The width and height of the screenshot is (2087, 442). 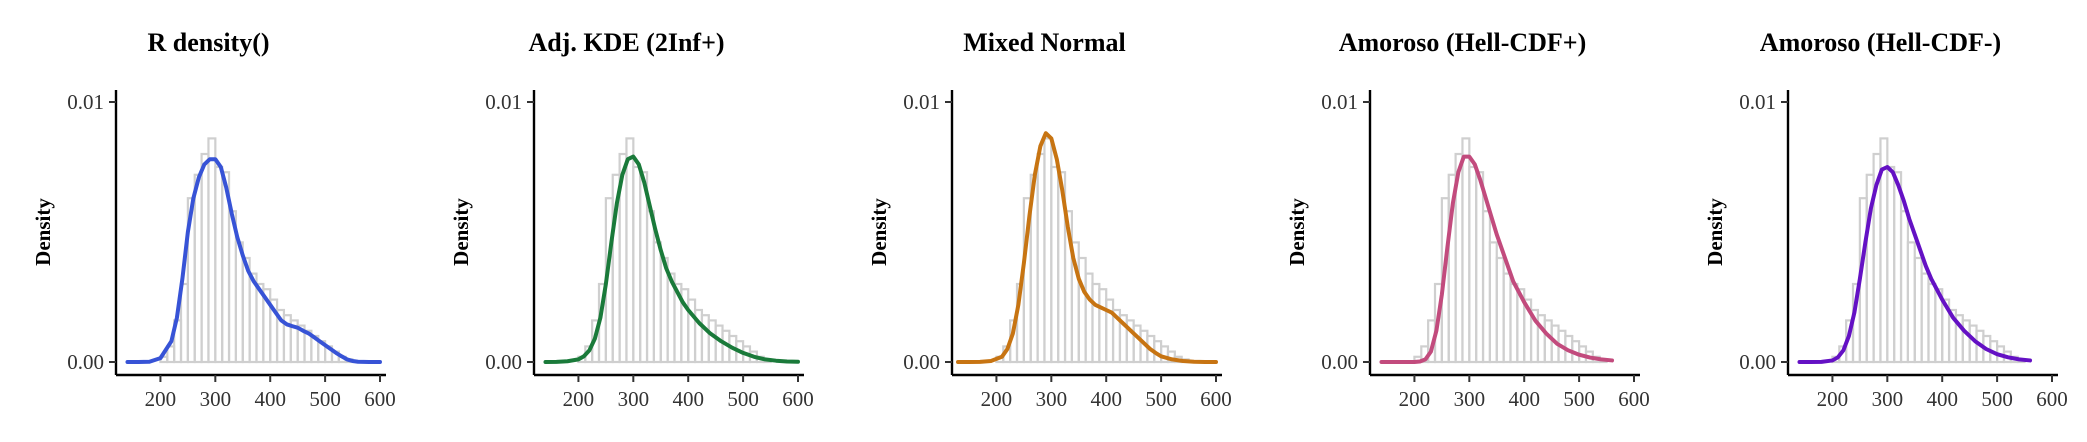 I want to click on density-plot-mixed-normal: 200 300 400 500 600 0.00 0.01 Density, so click(x=1049, y=250).